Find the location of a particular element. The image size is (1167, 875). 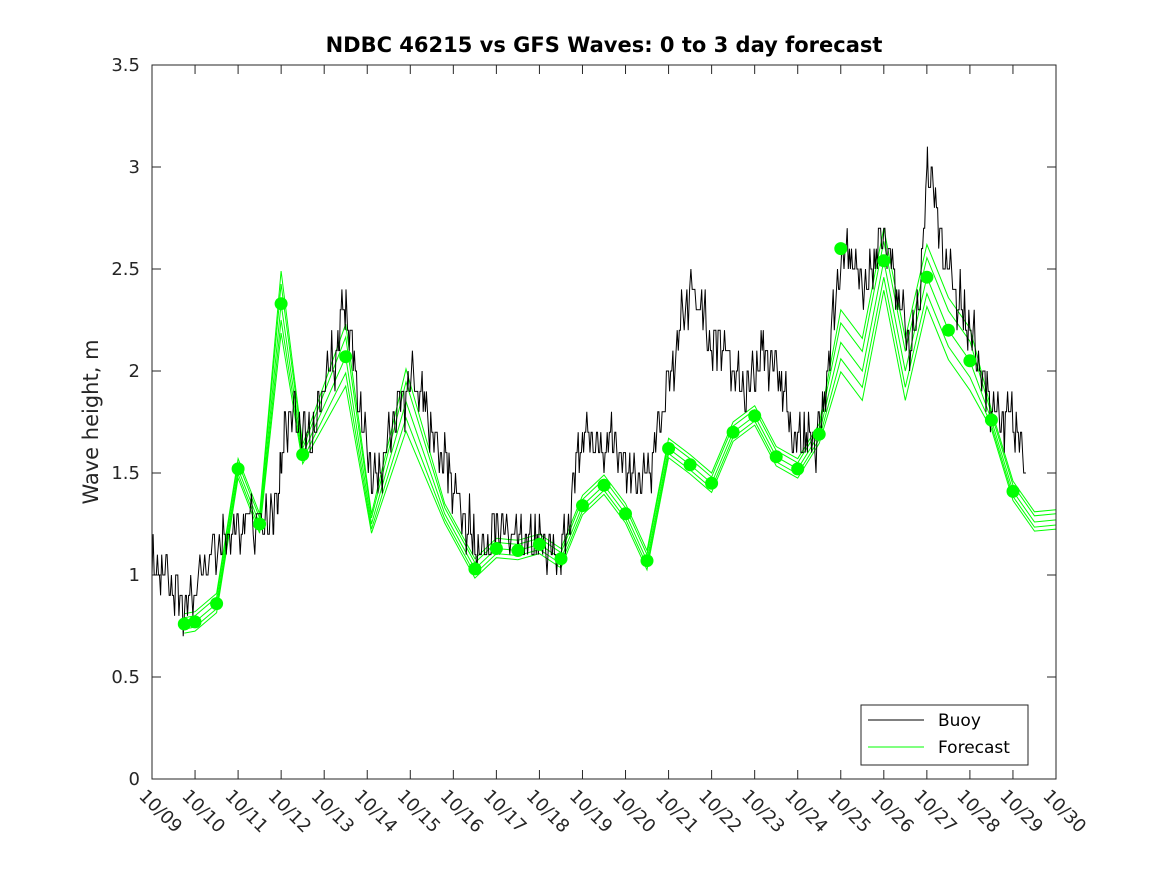

x-tick-label: 10/21 is located at coordinates (677, 812).